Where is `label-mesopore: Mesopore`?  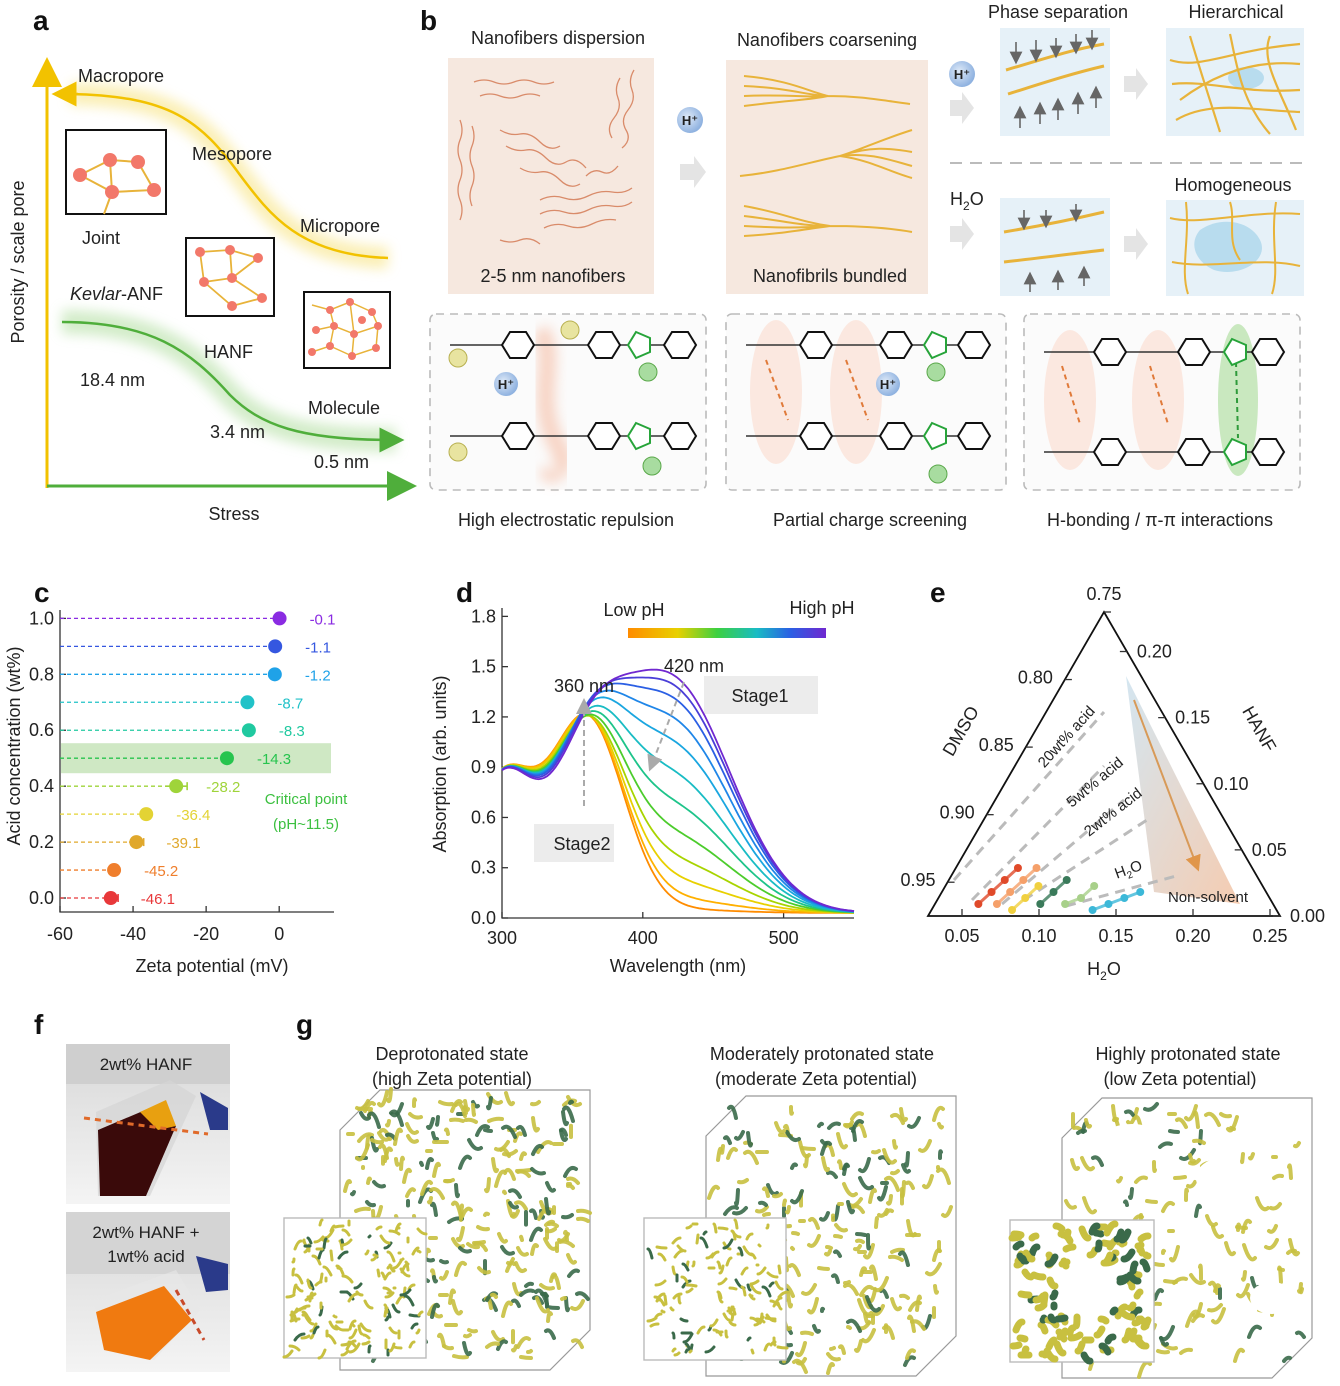
label-mesopore: Mesopore is located at coordinates (232, 154).